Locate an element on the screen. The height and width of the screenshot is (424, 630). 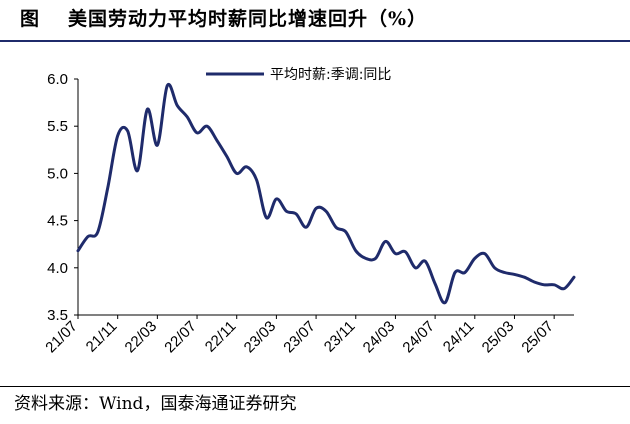
y-tick-label: 4.0 is located at coordinates (57, 268).